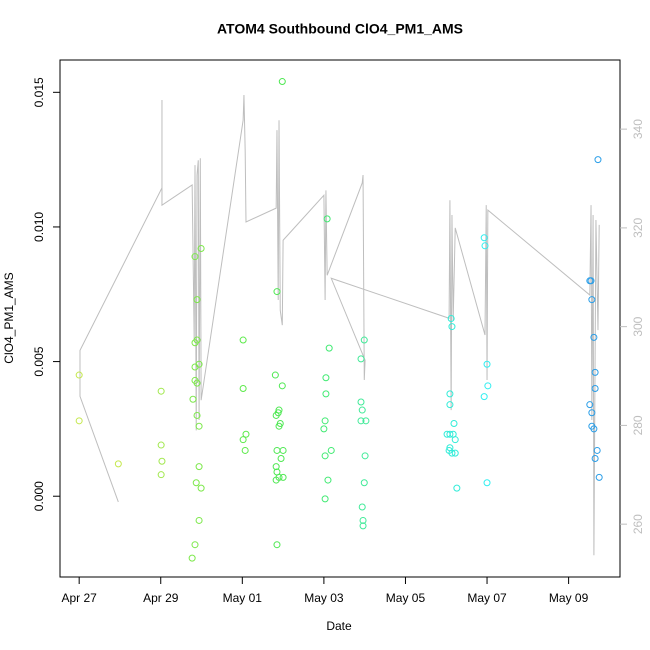 This screenshot has height=650, width=650. What do you see at coordinates (406, 598) in the screenshot?
I see `x-tick-label: May 05` at bounding box center [406, 598].